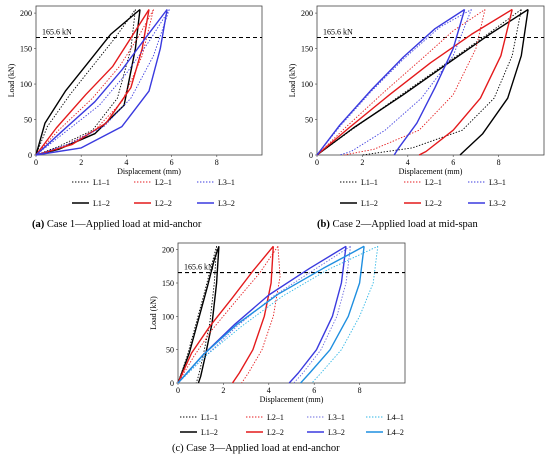 This screenshot has height=456, width=550. What do you see at coordinates (256, 448) in the screenshot?
I see `caption: (c) Case 3—Applied load at end-anchor` at bounding box center [256, 448].